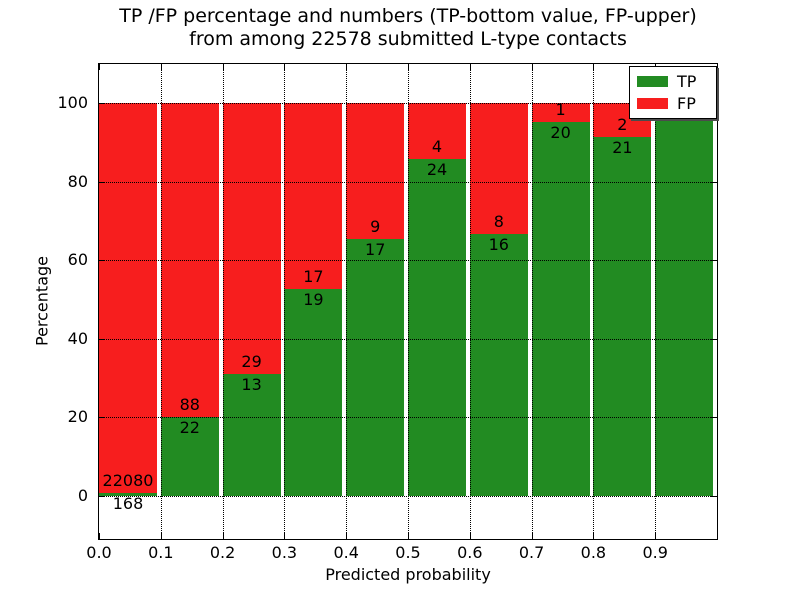 The width and height of the screenshot is (800, 600). Describe the element at coordinates (375, 250) in the screenshot. I see `bar-label-tp: 17` at that location.